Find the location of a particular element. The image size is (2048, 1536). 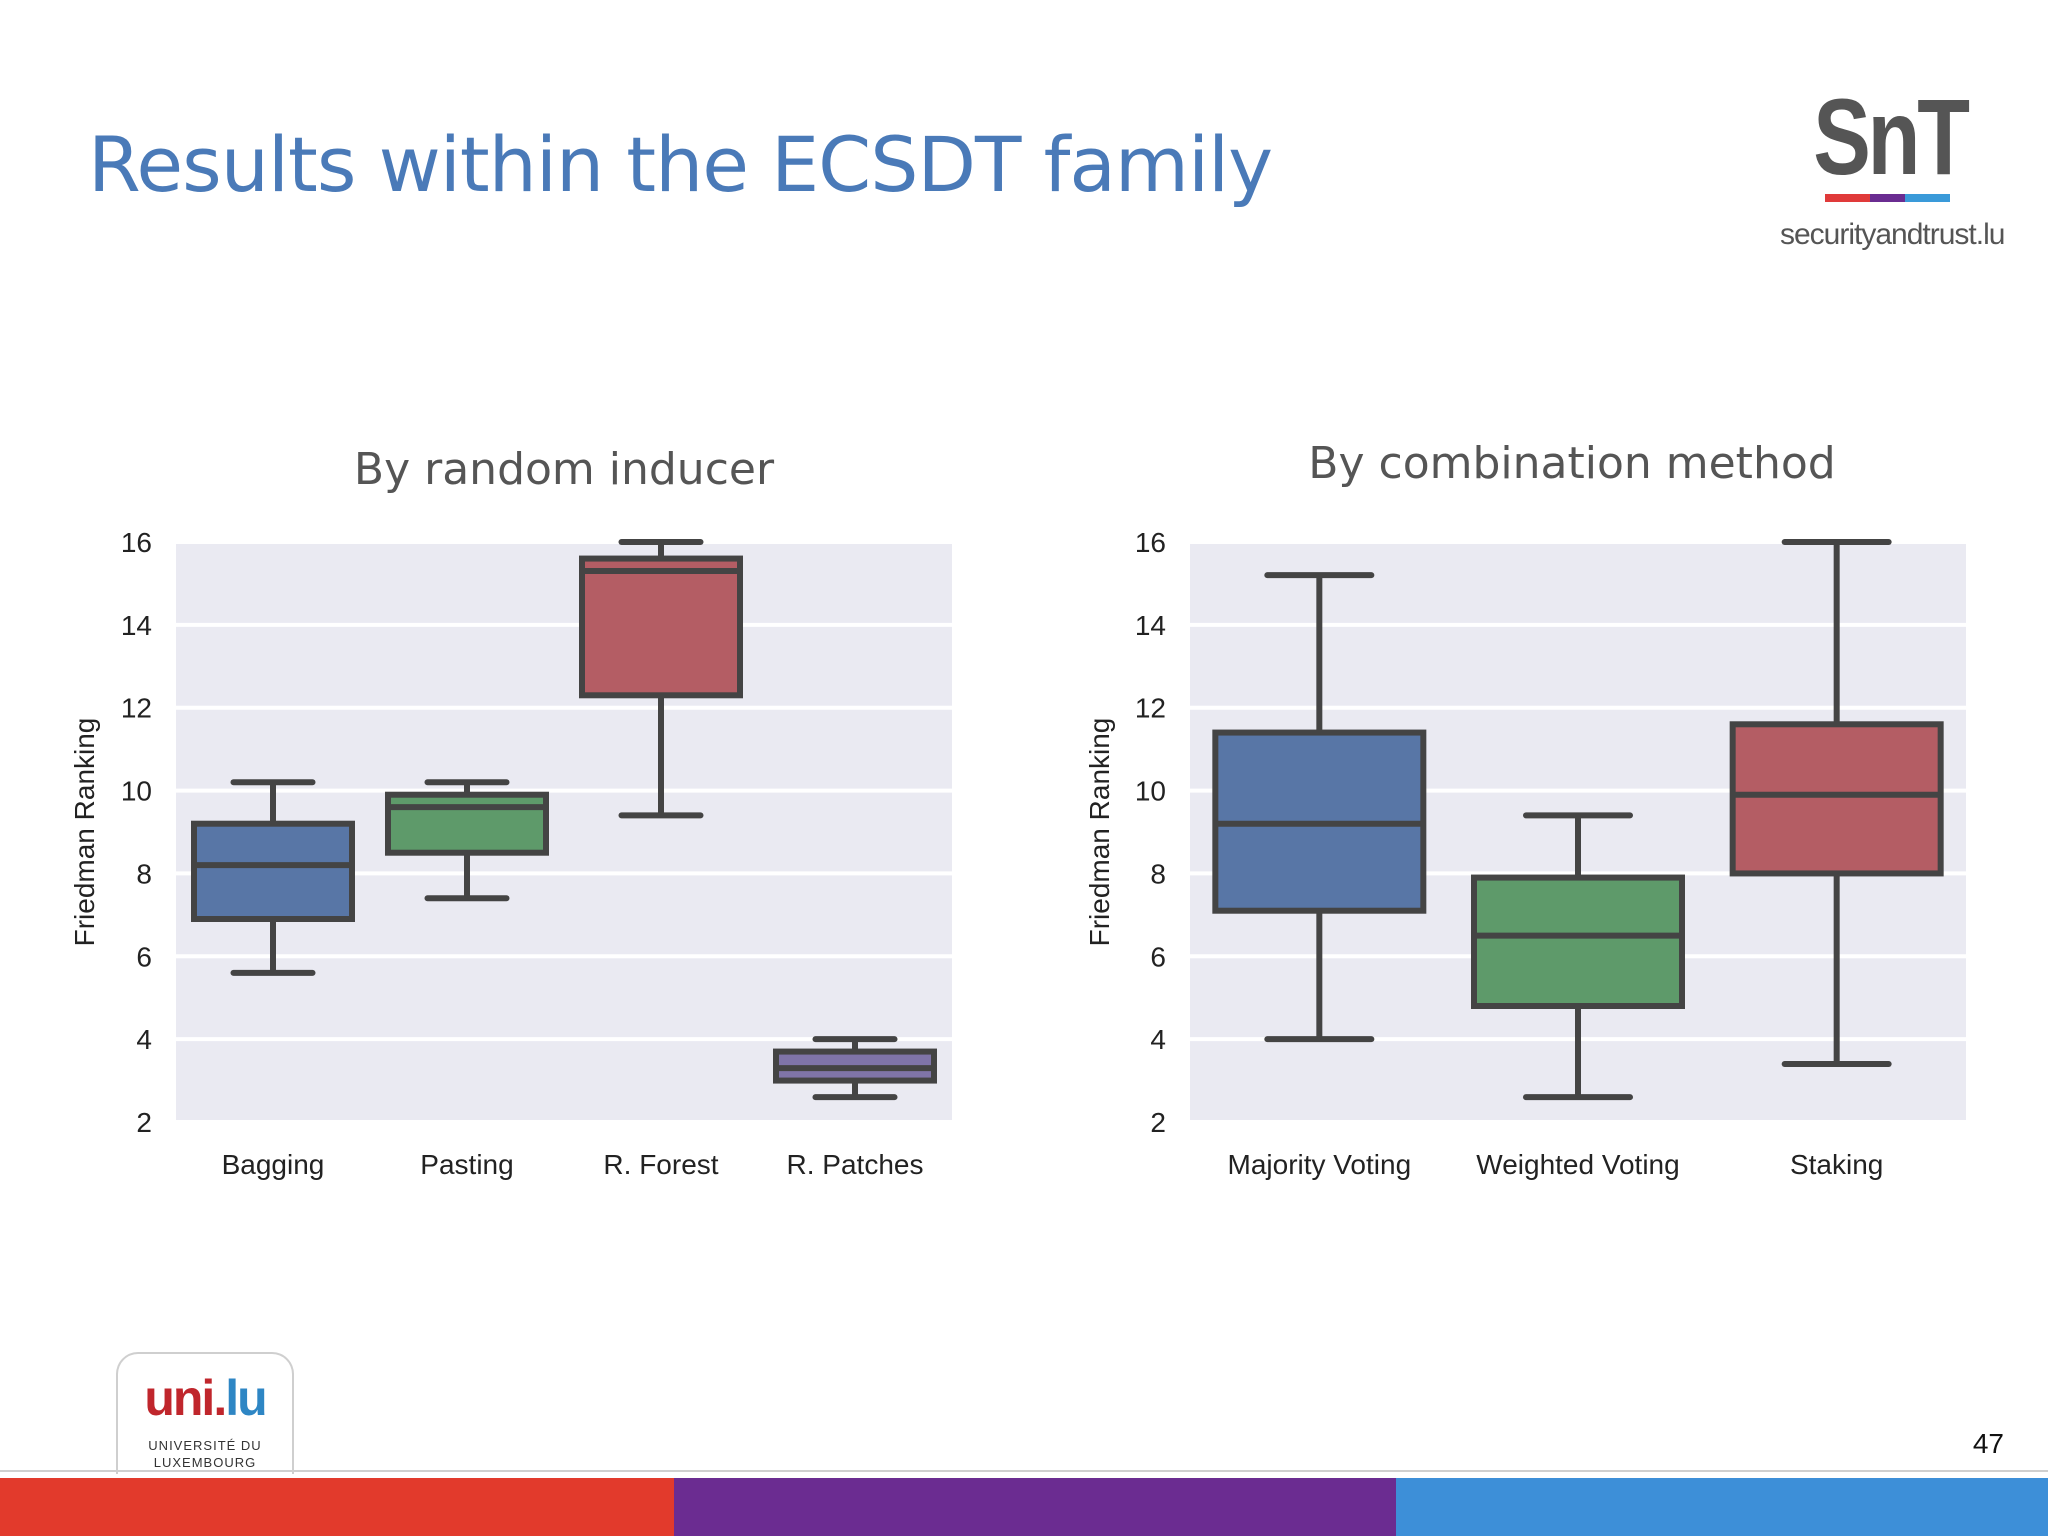

box-r-forest is located at coordinates (661, 679).